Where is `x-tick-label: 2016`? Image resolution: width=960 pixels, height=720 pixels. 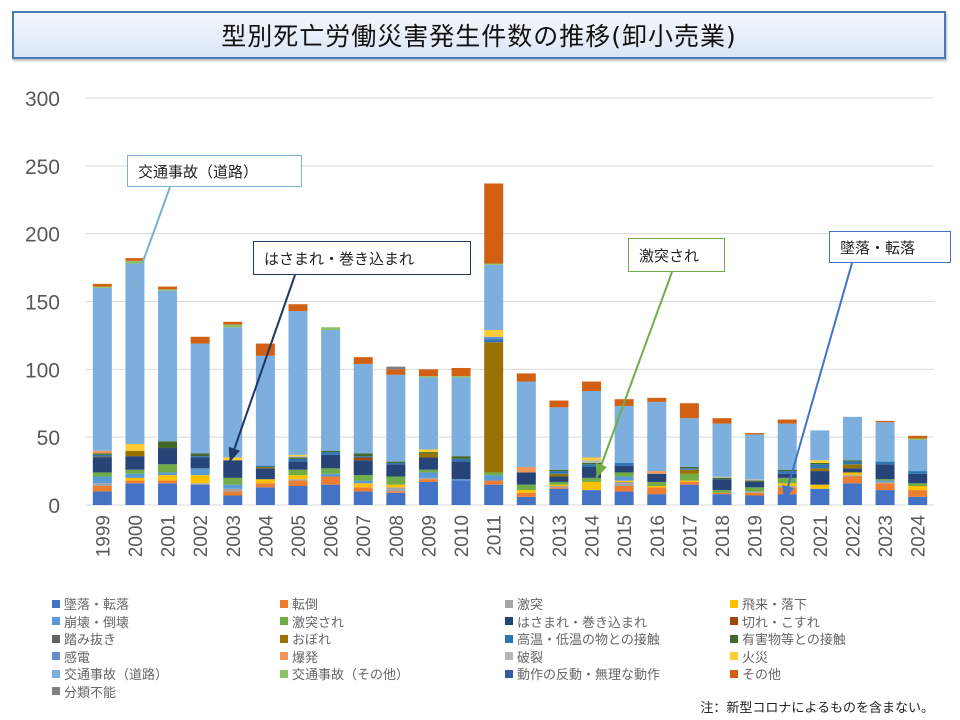
x-tick-label: 2016 is located at coordinates (658, 536).